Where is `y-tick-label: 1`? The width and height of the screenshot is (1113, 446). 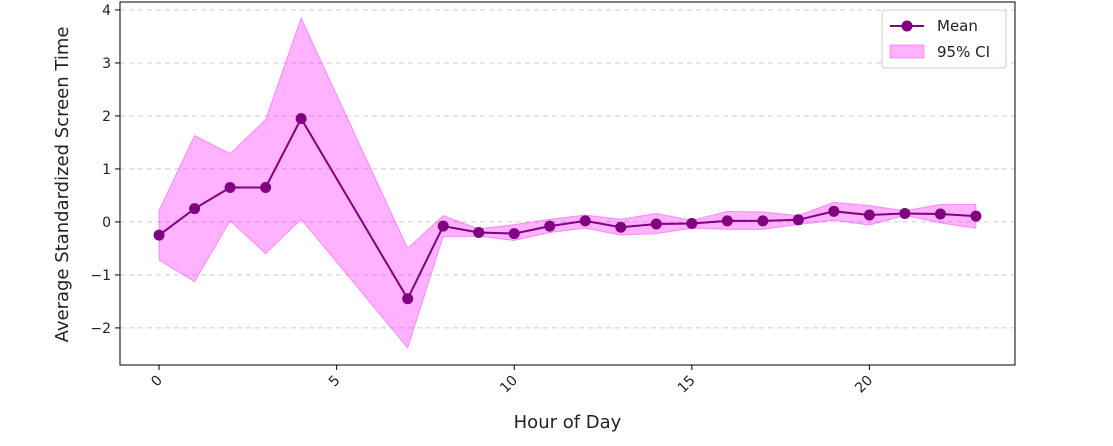 y-tick-label: 1 is located at coordinates (106, 170).